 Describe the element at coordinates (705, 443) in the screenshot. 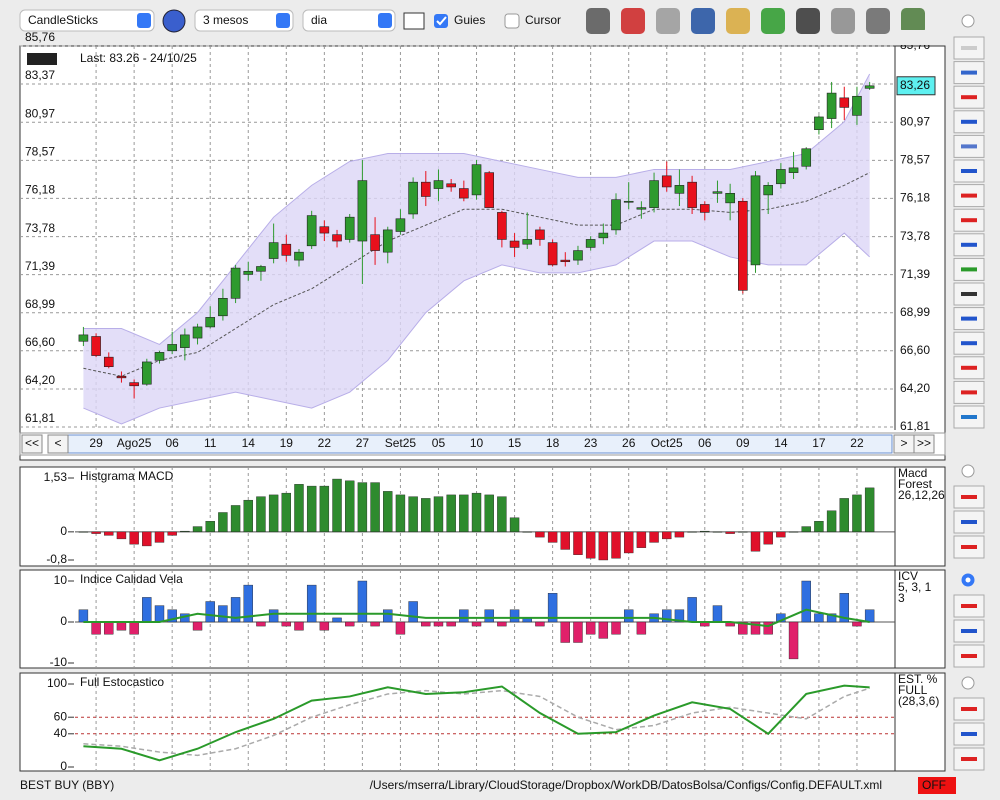

I see `x-tick-label: 06` at that location.